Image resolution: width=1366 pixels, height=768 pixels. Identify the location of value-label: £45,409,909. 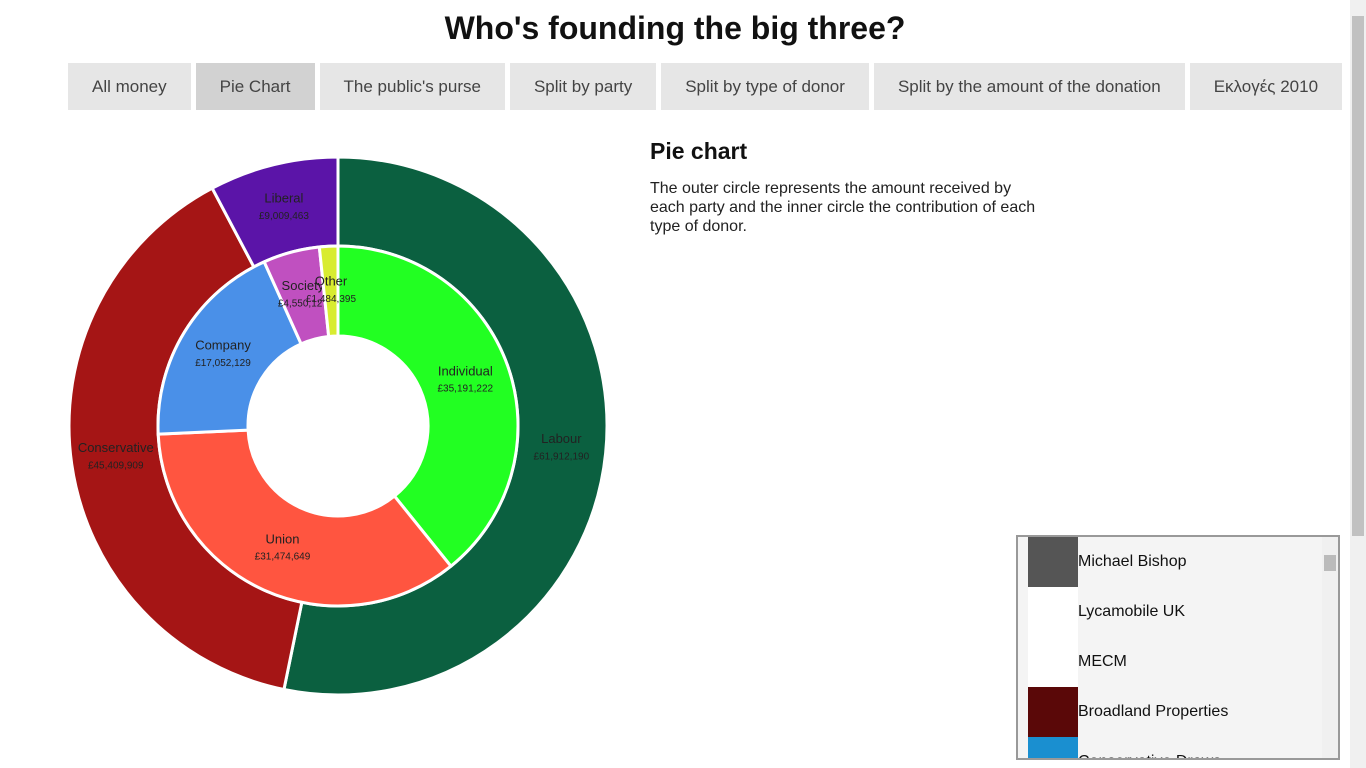
(116, 465).